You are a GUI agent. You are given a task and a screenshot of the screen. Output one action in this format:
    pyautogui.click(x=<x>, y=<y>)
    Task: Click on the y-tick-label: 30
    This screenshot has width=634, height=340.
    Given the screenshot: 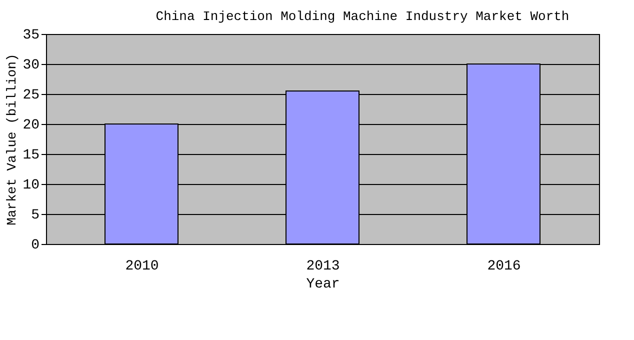 What is the action you would take?
    pyautogui.click(x=31, y=66)
    